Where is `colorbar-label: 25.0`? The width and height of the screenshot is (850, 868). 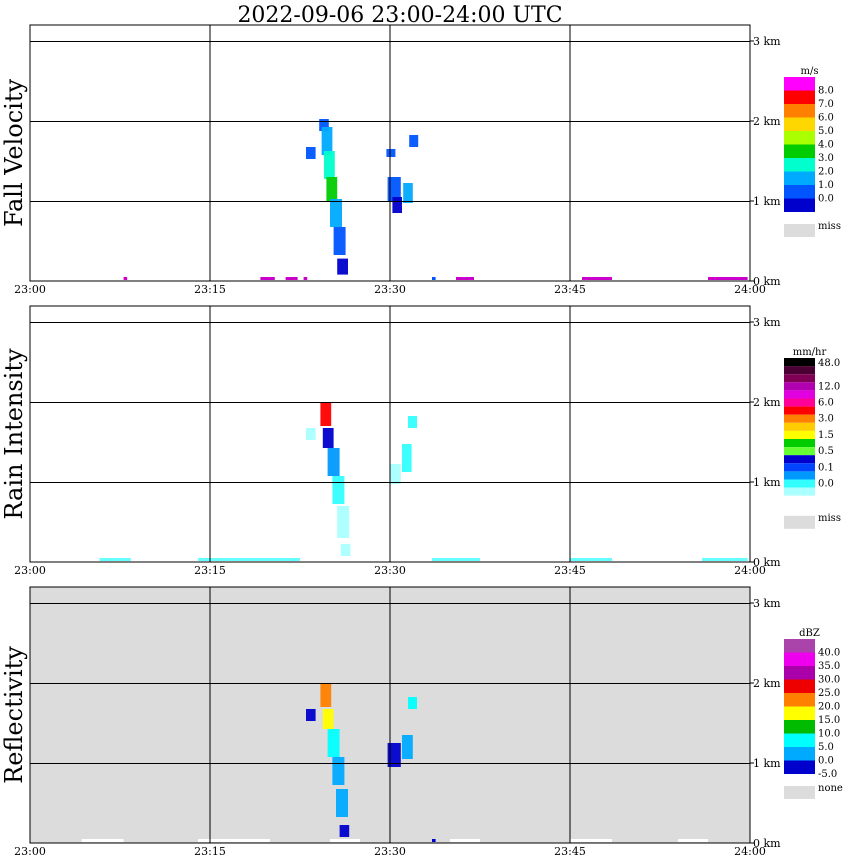
colorbar-label: 25.0 is located at coordinates (829, 693).